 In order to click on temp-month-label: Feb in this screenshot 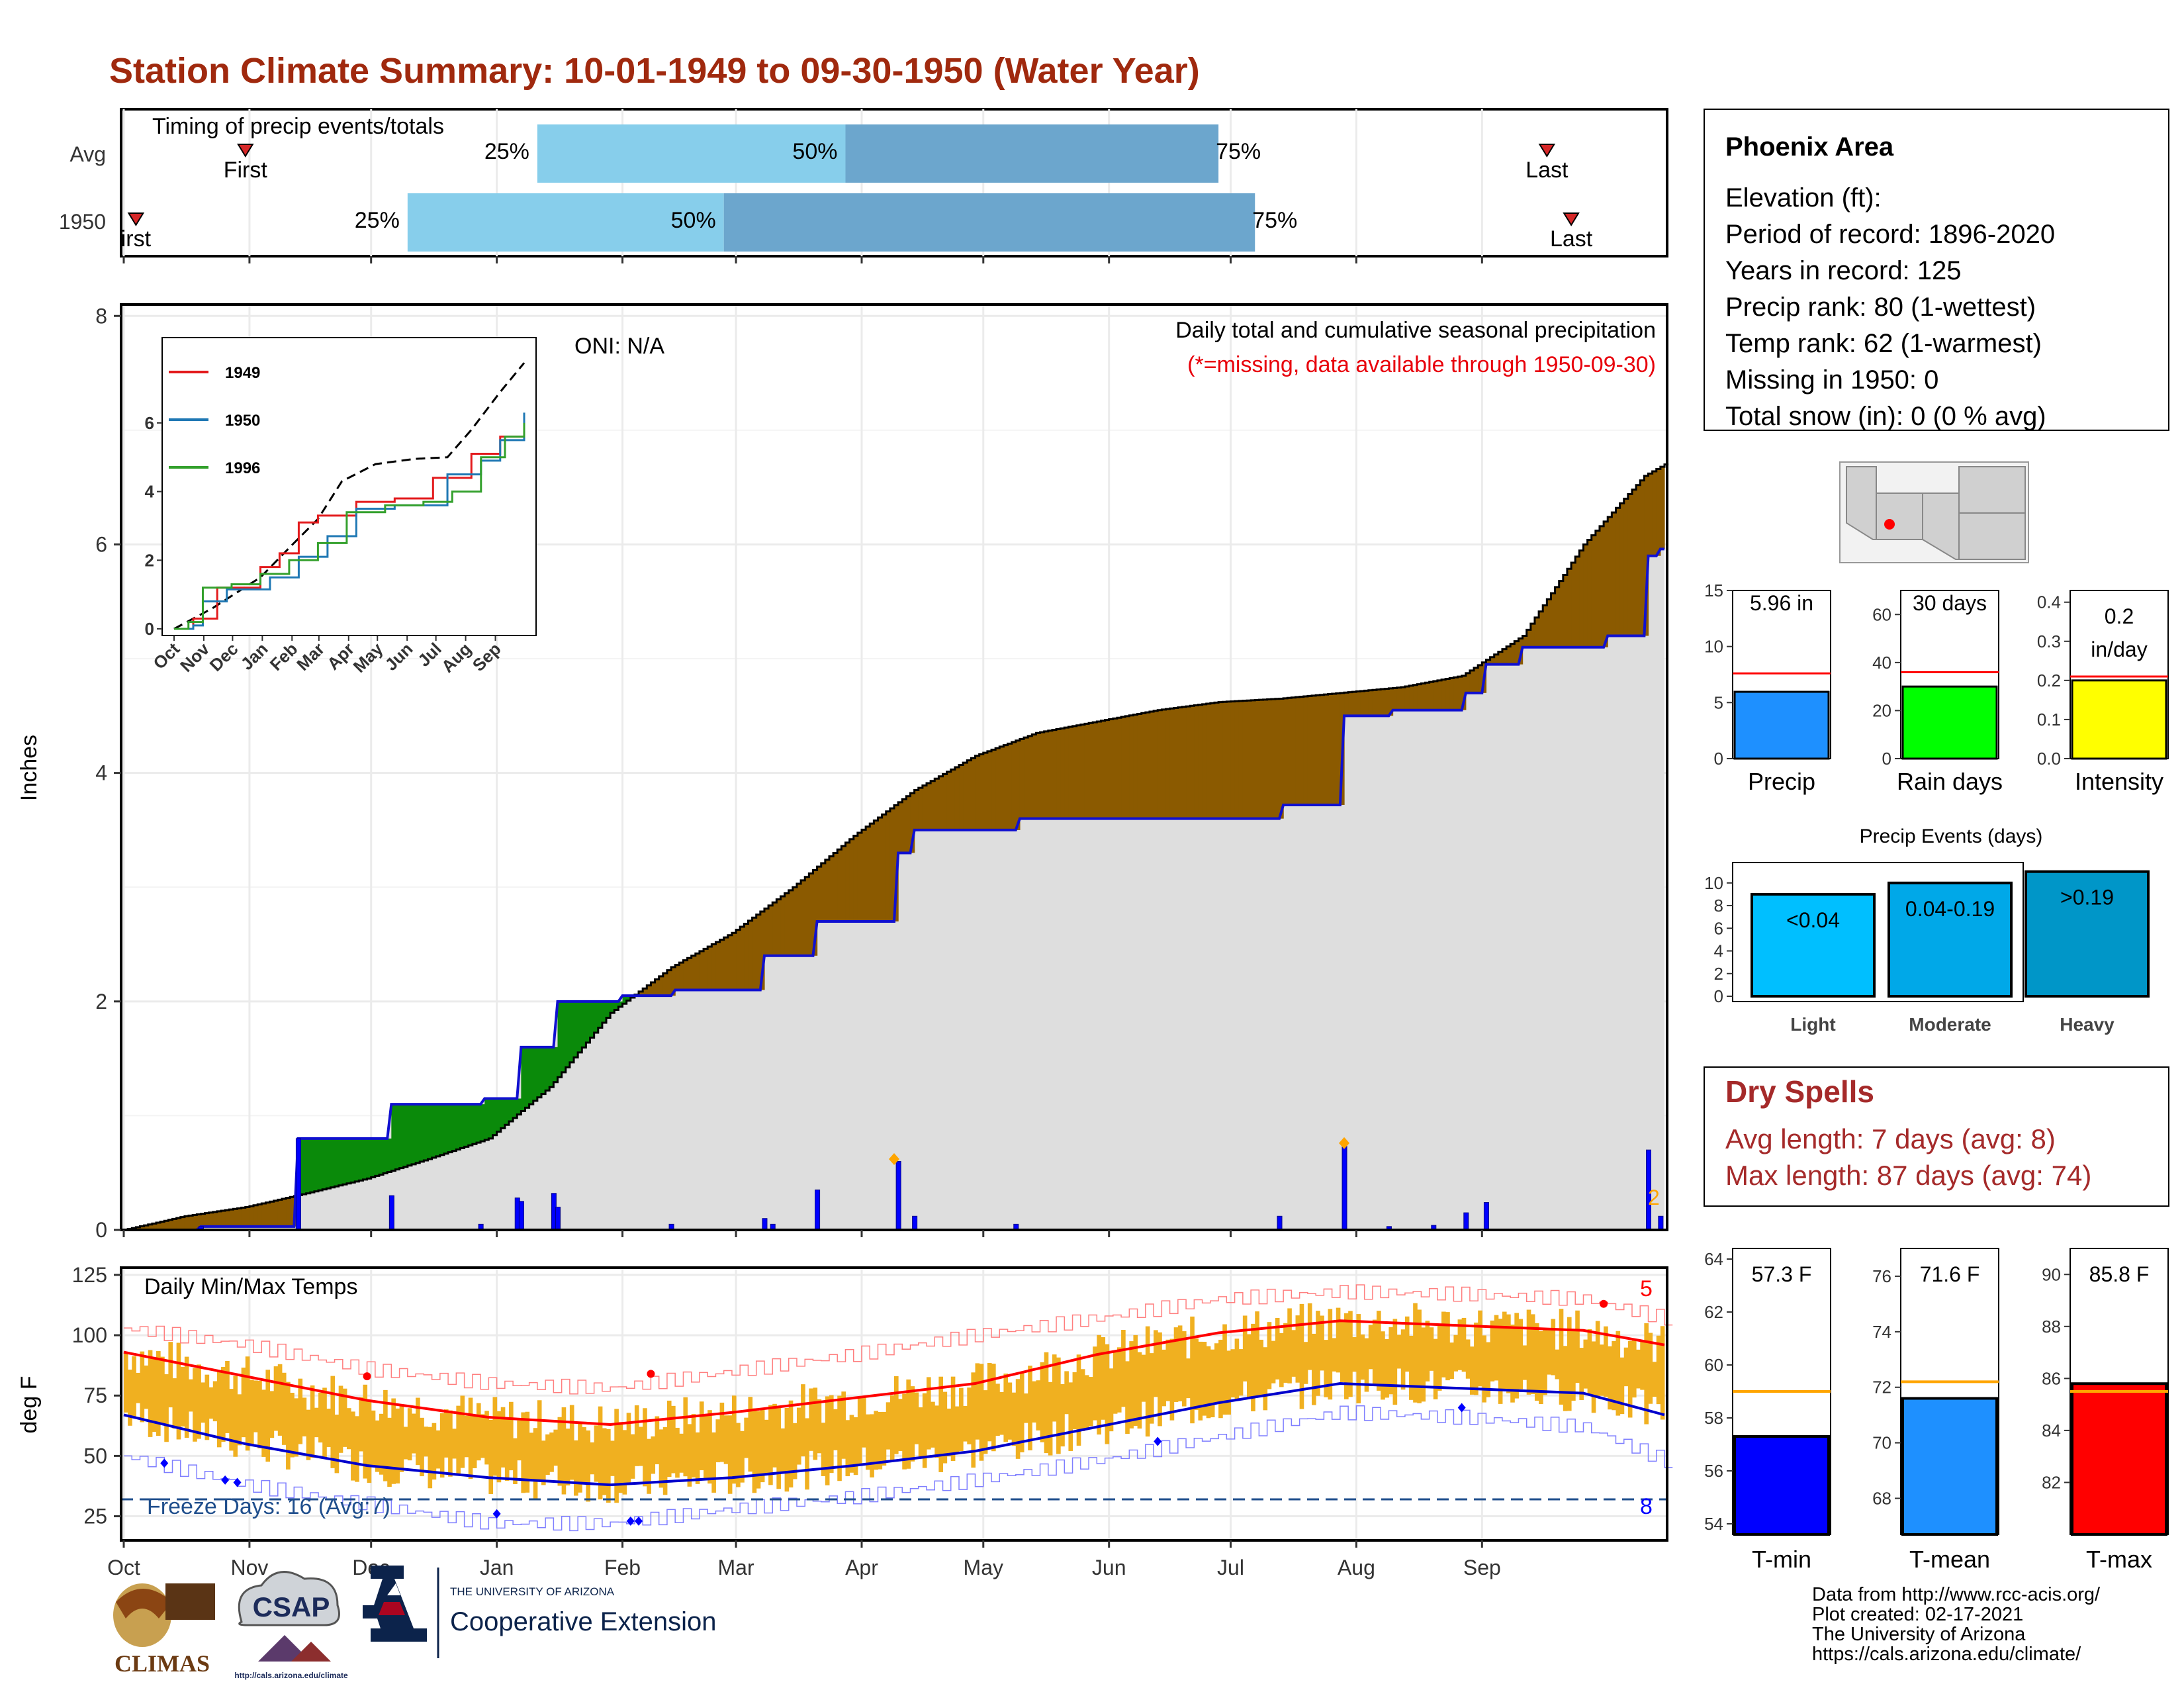, I will do `click(622, 1567)`.